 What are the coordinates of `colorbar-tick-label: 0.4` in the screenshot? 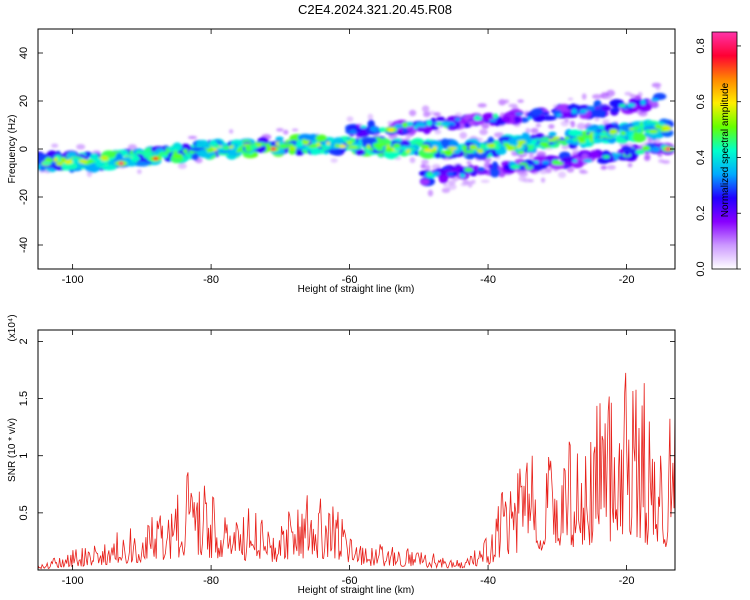 It's located at (701, 157).